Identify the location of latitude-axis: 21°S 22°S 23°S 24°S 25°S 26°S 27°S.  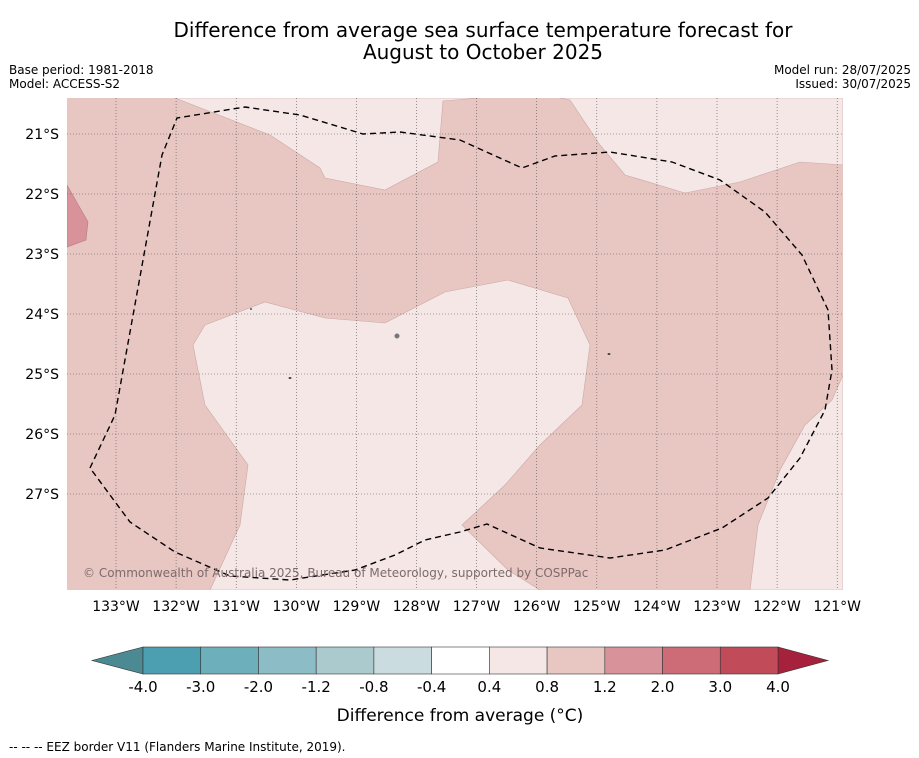
(42, 315).